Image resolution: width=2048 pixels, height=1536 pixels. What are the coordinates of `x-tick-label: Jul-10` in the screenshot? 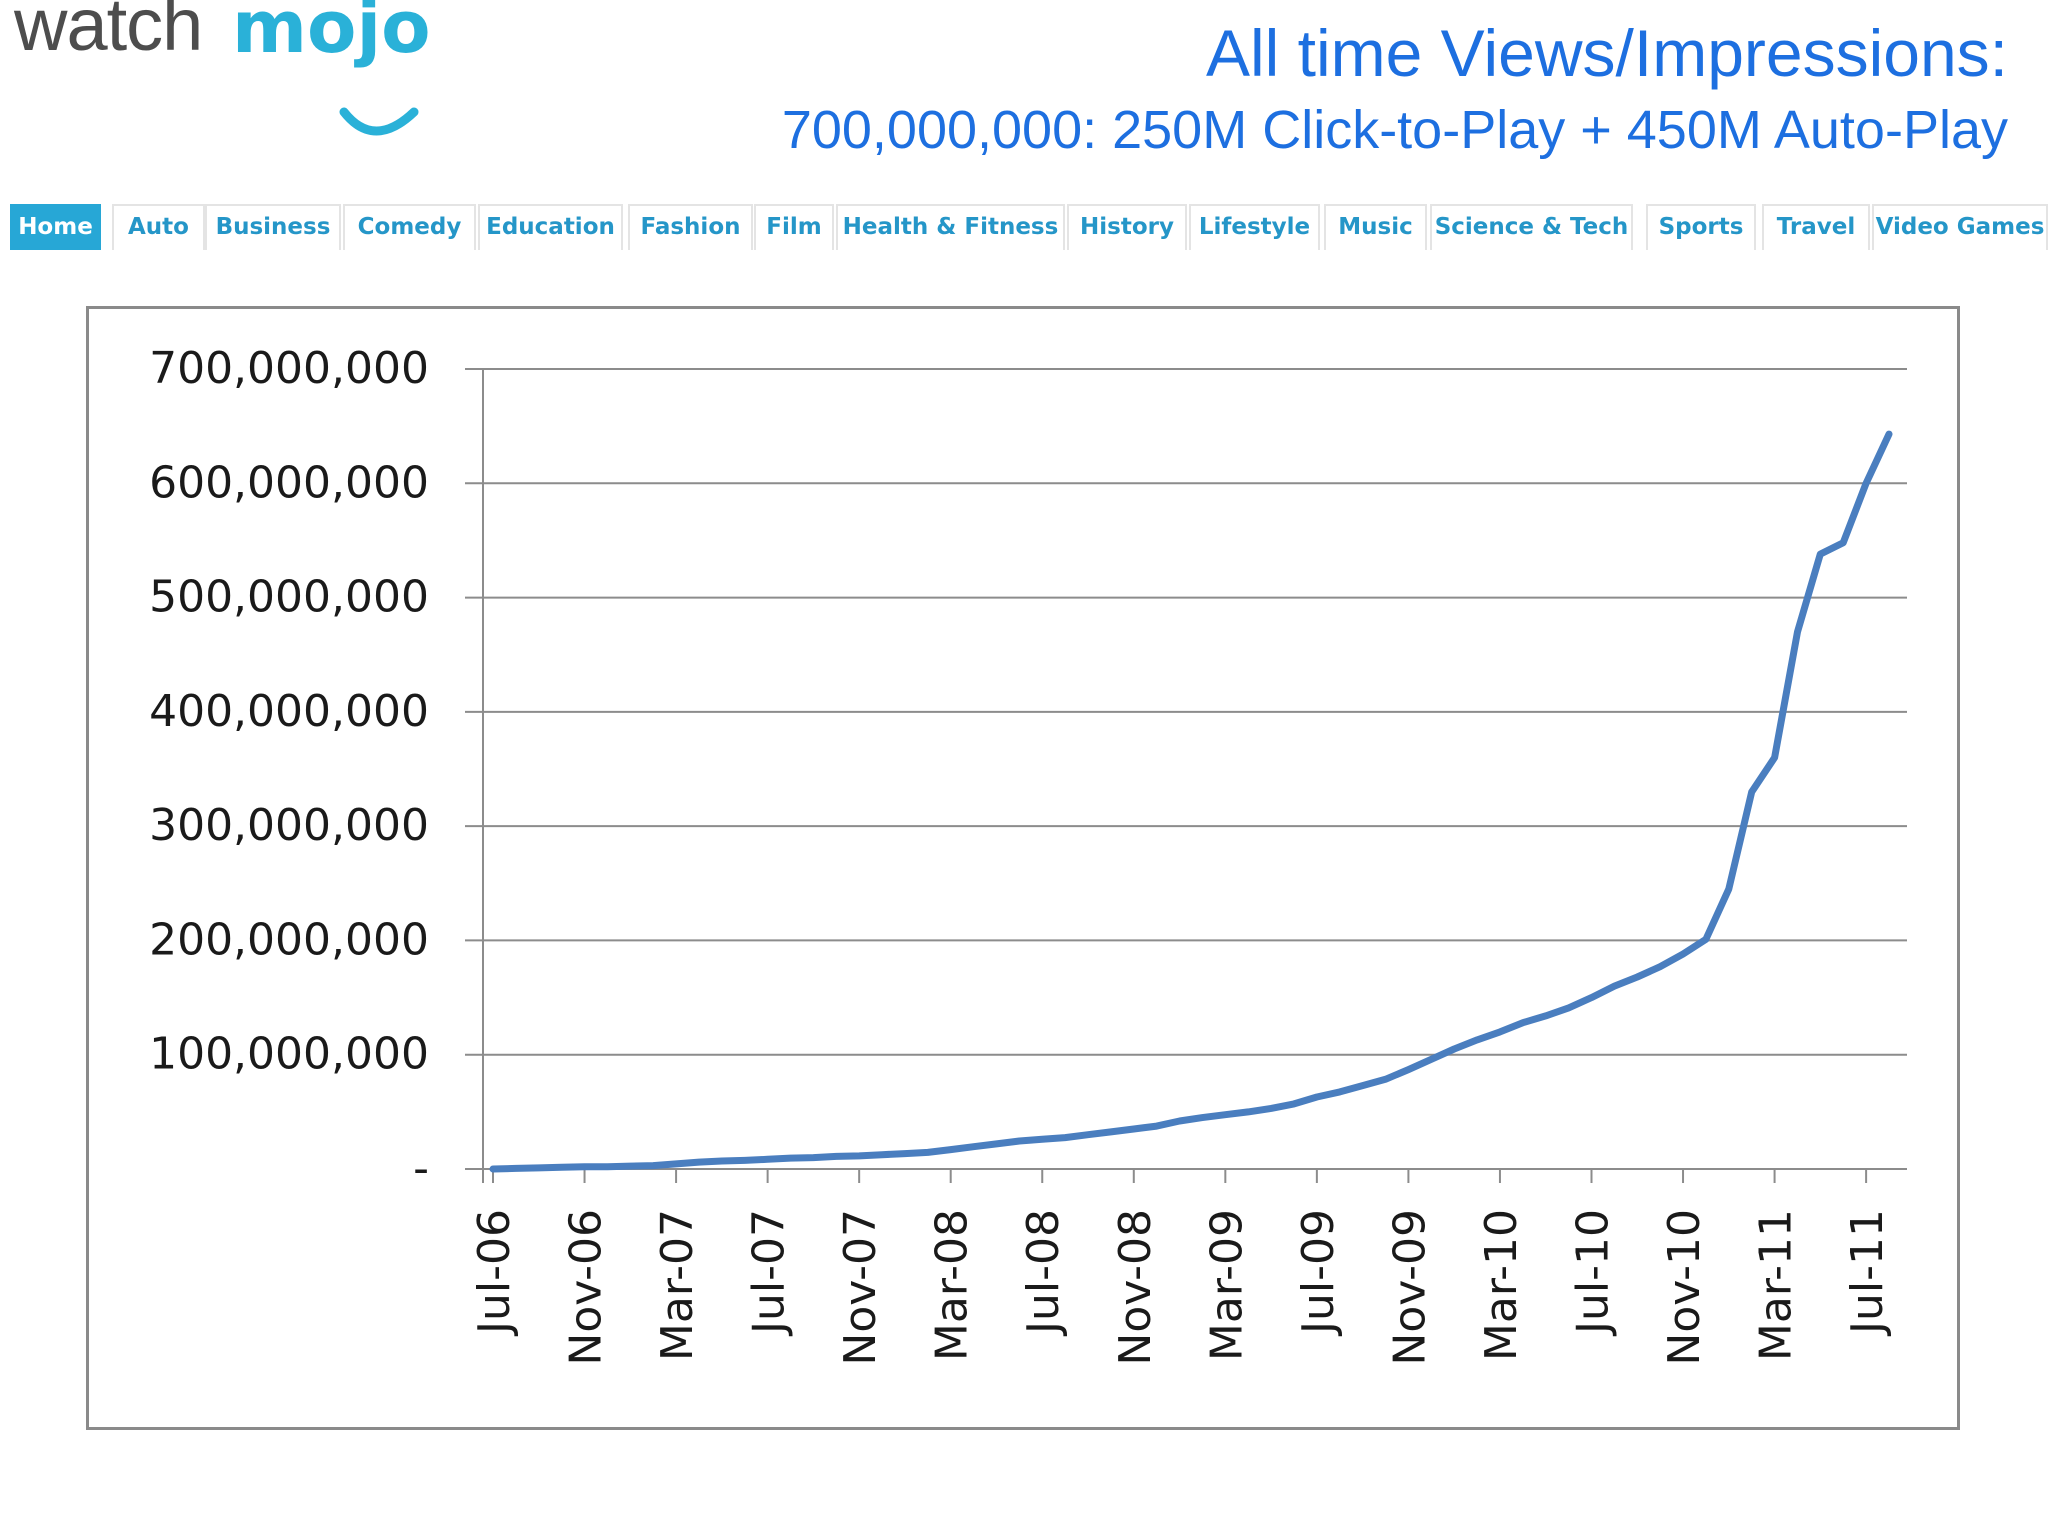 It's located at (1592, 1273).